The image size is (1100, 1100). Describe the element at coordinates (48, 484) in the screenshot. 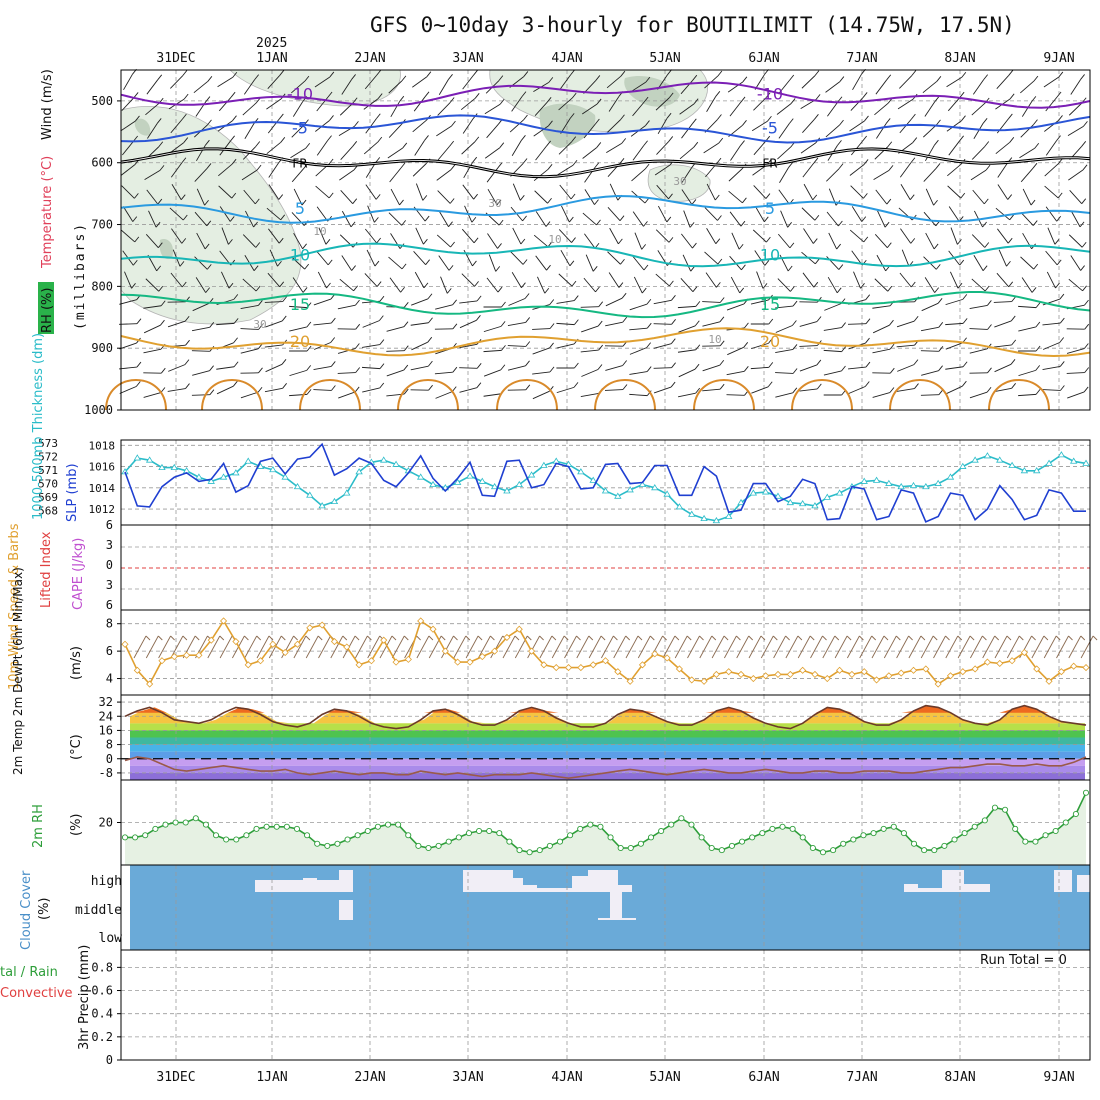

I see `thickness-tick-label: 570` at that location.